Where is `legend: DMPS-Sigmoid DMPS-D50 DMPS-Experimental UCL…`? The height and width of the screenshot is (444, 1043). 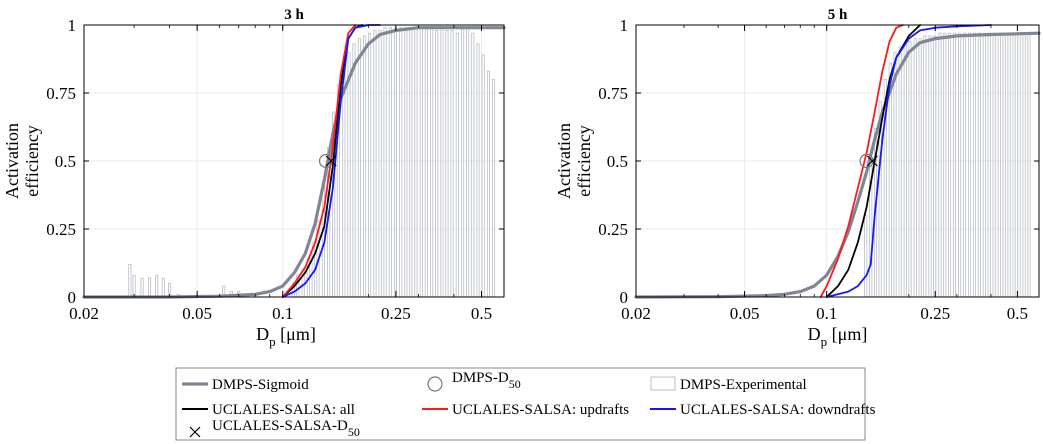
legend: DMPS-Sigmoid DMPS-D50 DMPS-Experimental UCL… is located at coordinates (525, 404).